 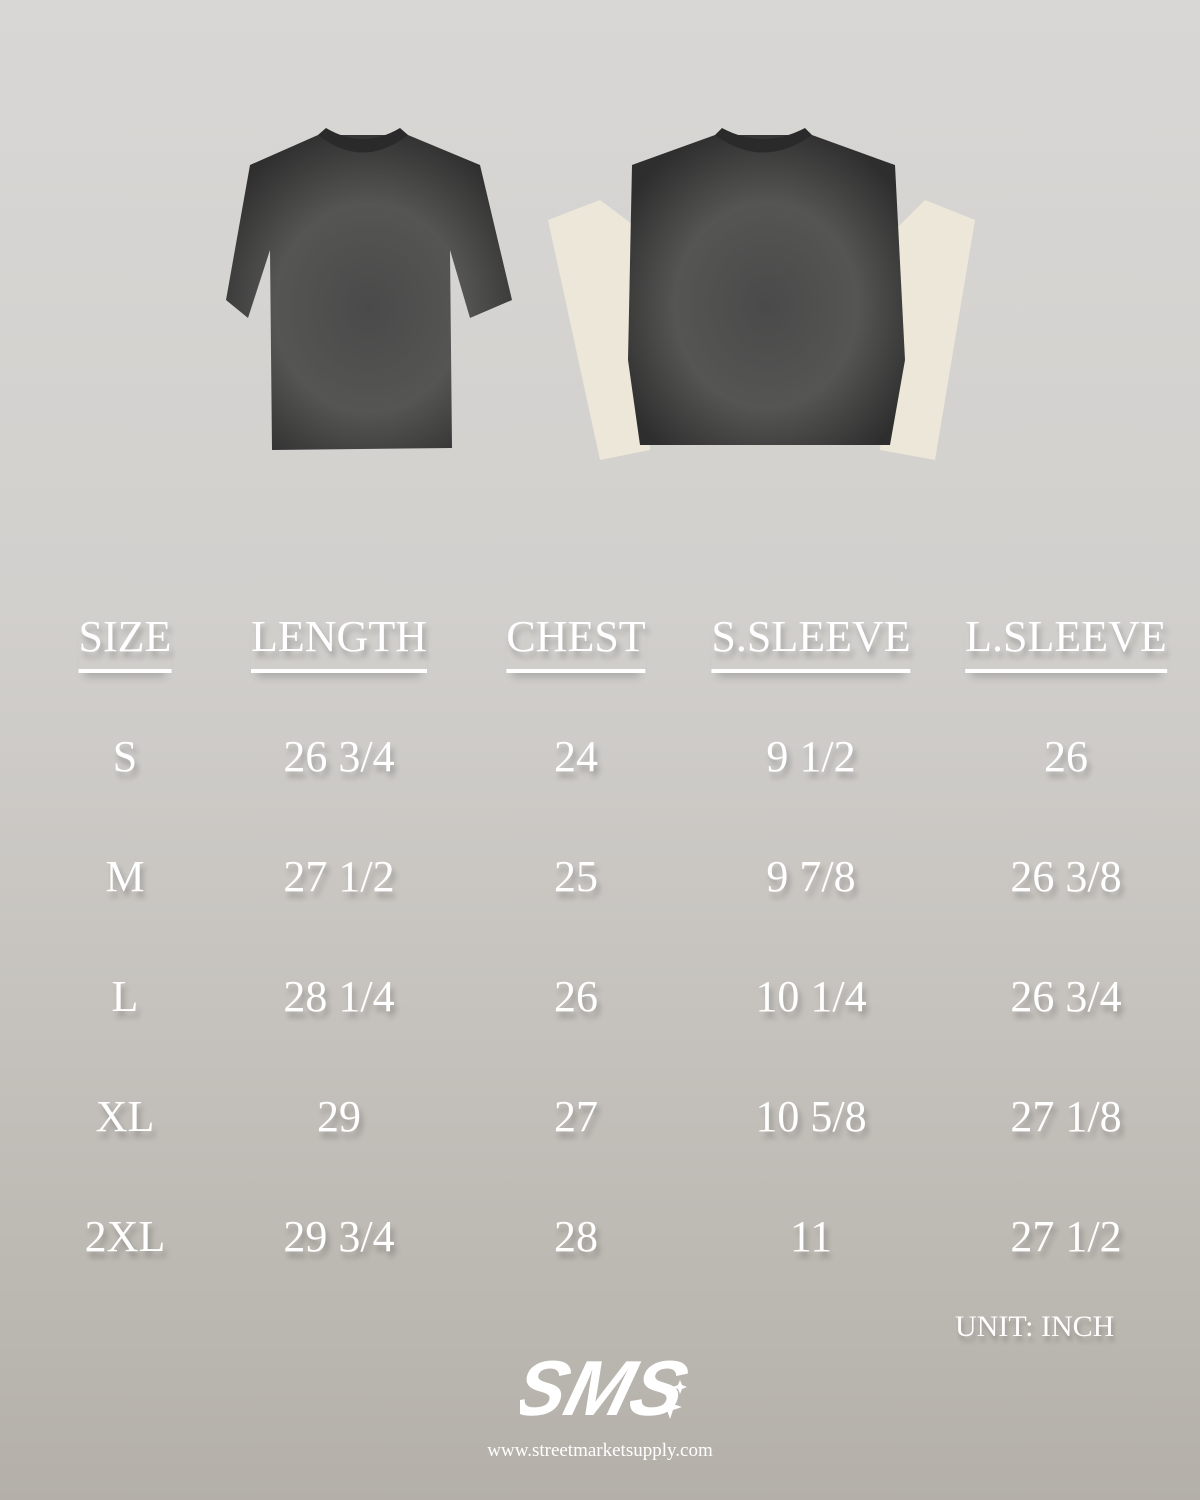 What do you see at coordinates (576, 1116) in the screenshot?
I see `table-cell: 27` at bounding box center [576, 1116].